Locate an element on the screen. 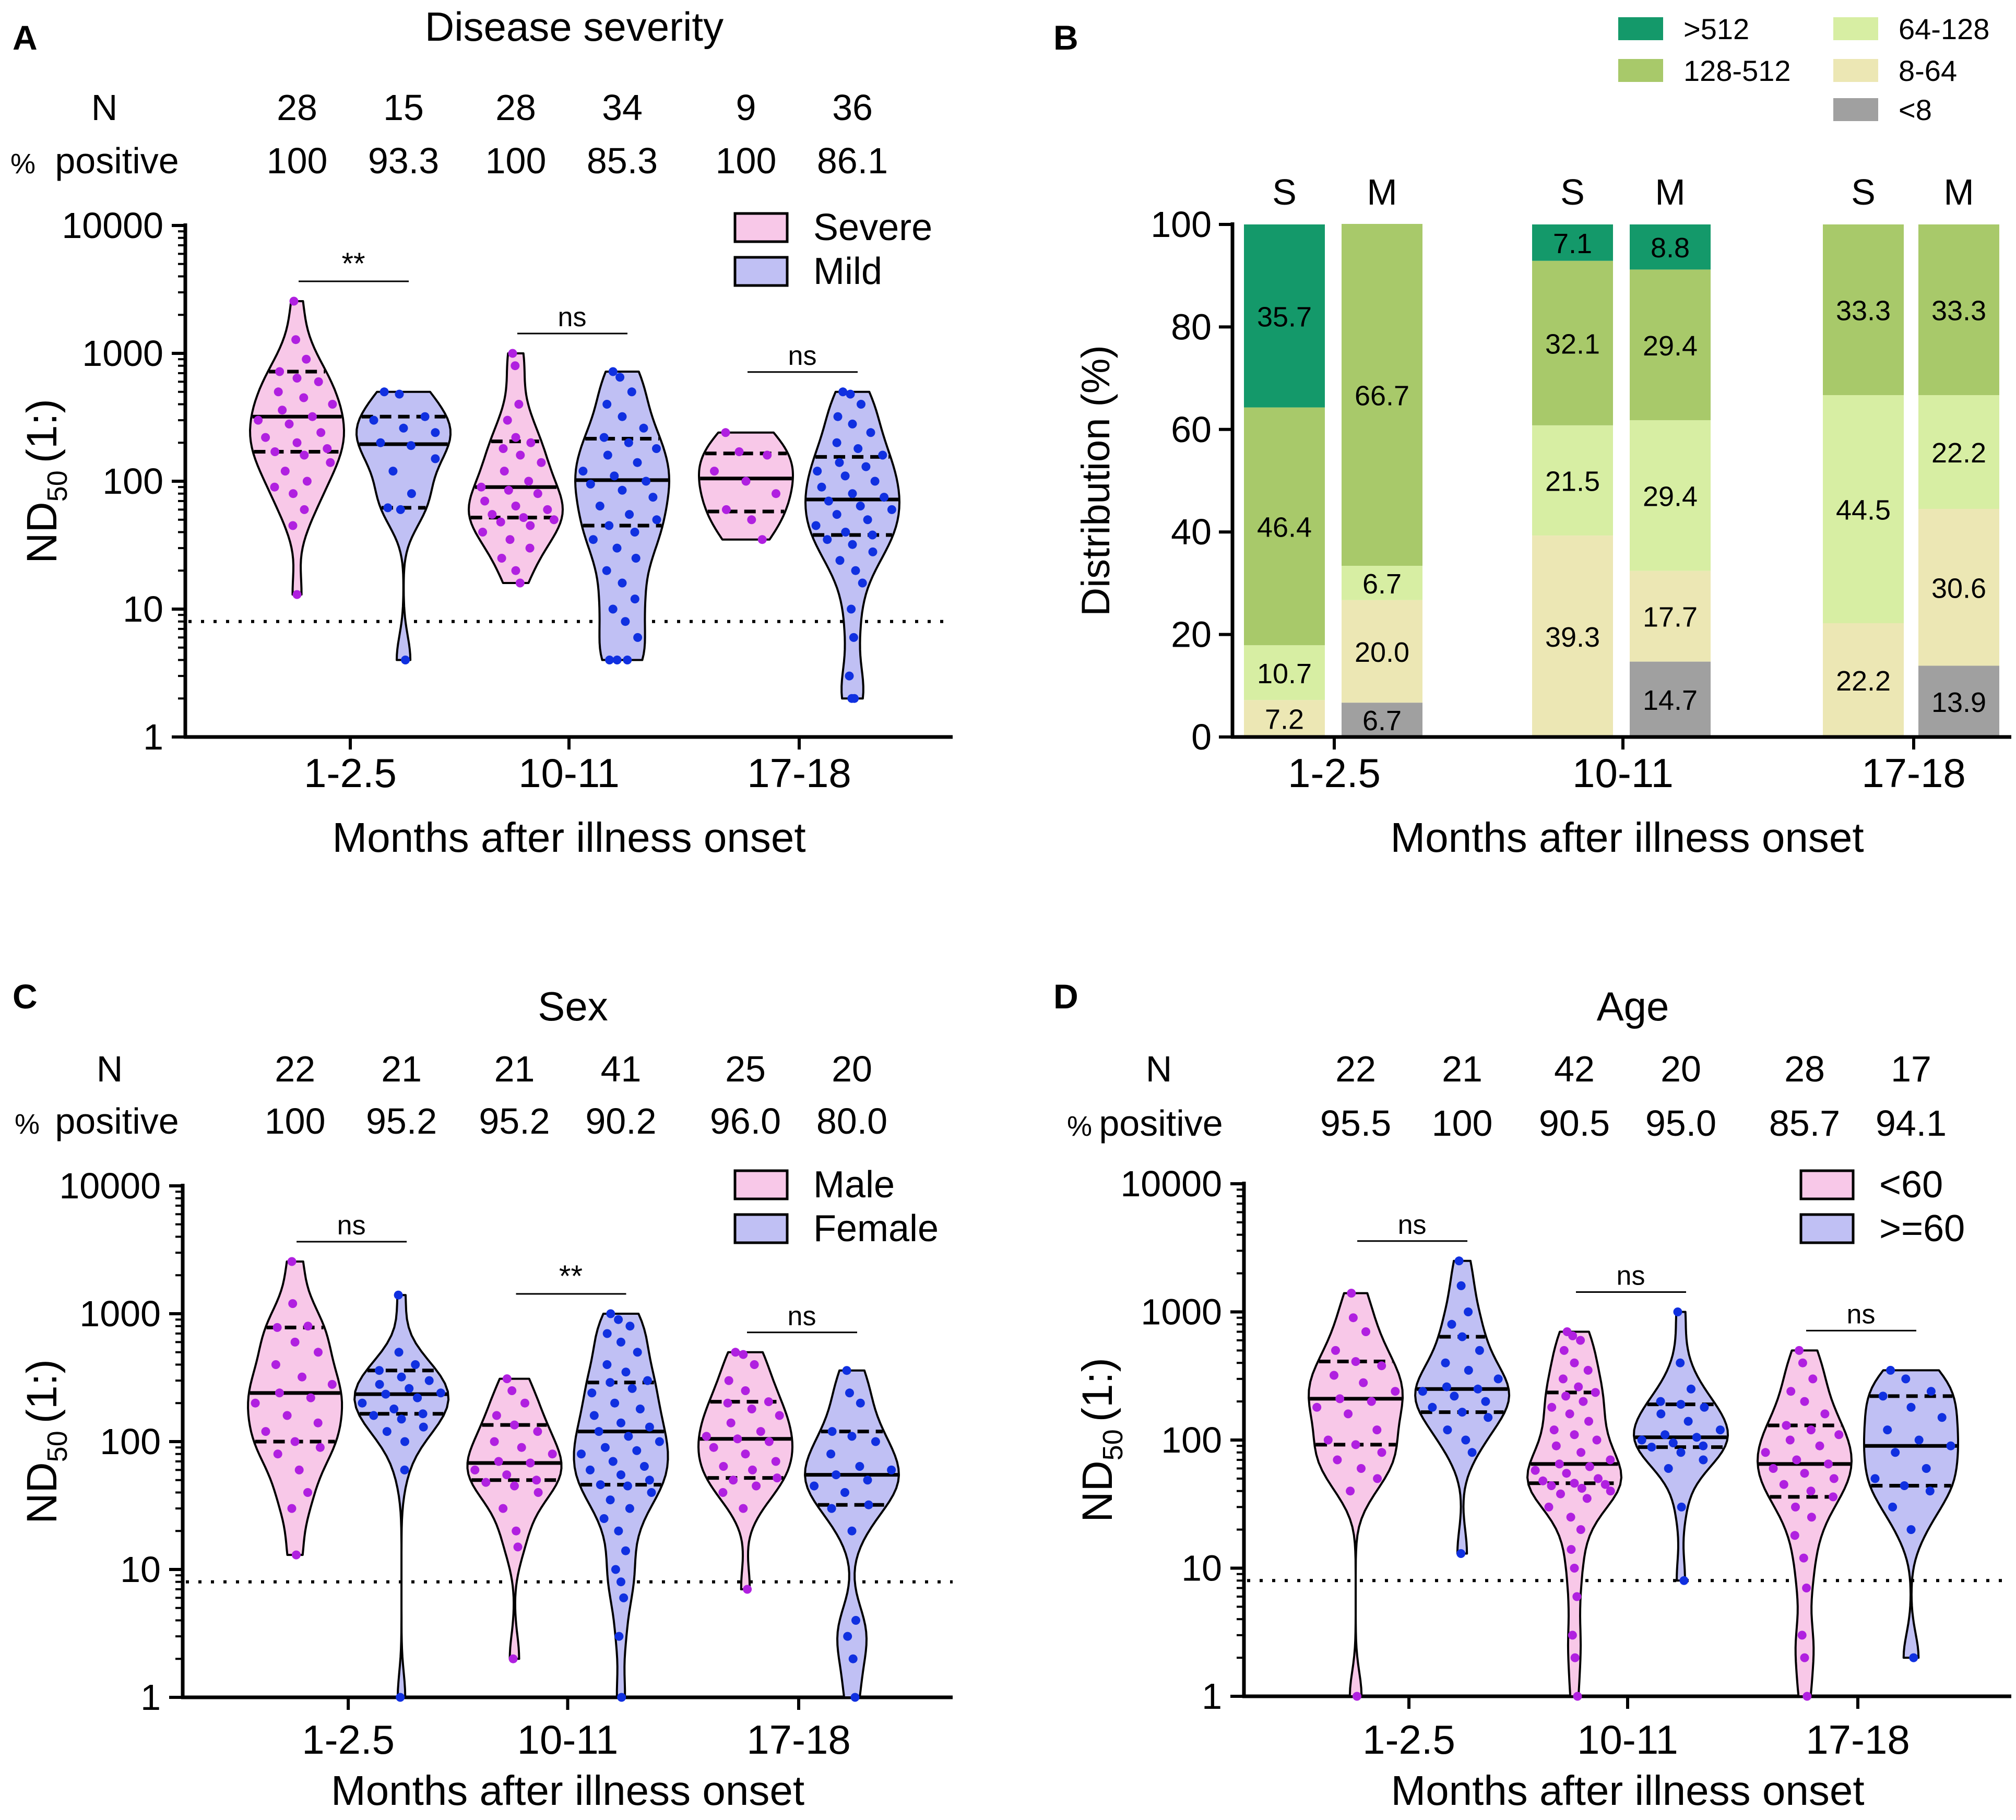  pct-positive-value: 85.3 is located at coordinates (622, 160).